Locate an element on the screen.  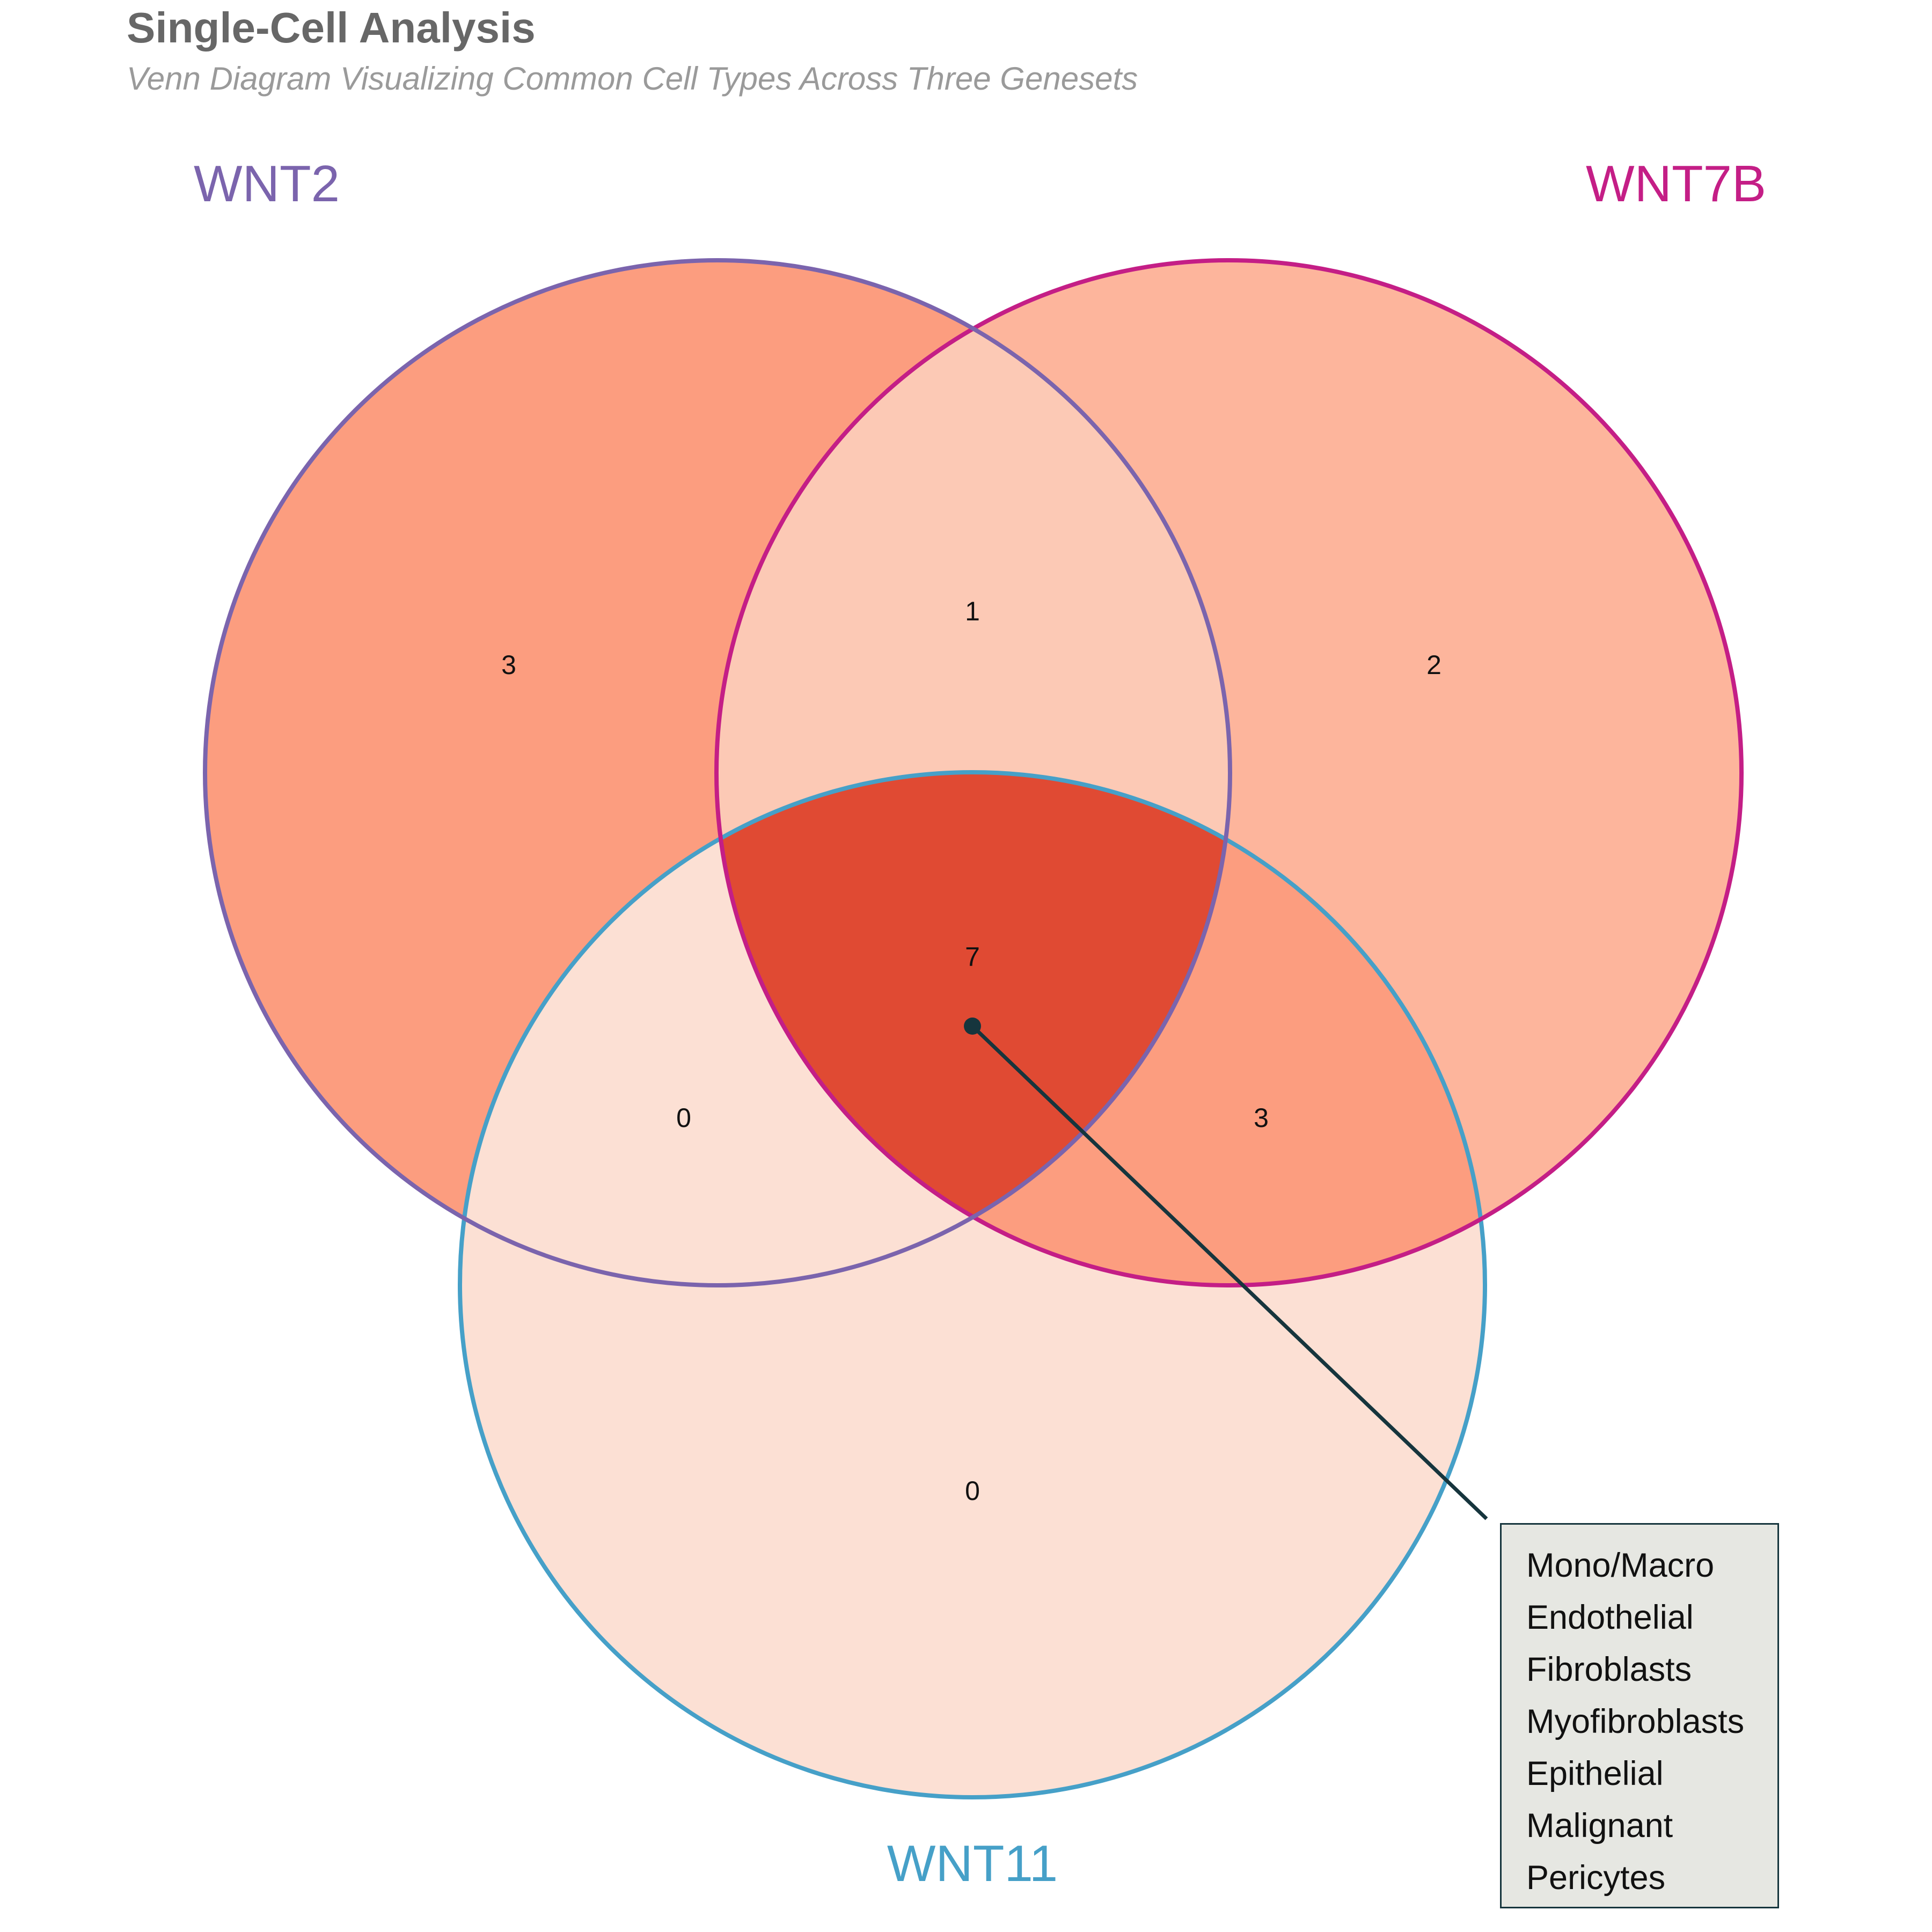
set-label-wnt2: WNT2 is located at coordinates (267, 184).